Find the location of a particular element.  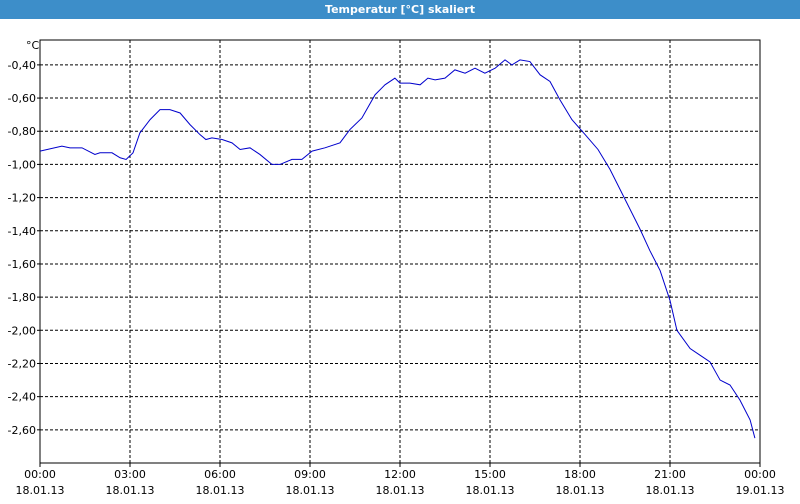

y-tick-label: -1,80 is located at coordinates (22, 297).